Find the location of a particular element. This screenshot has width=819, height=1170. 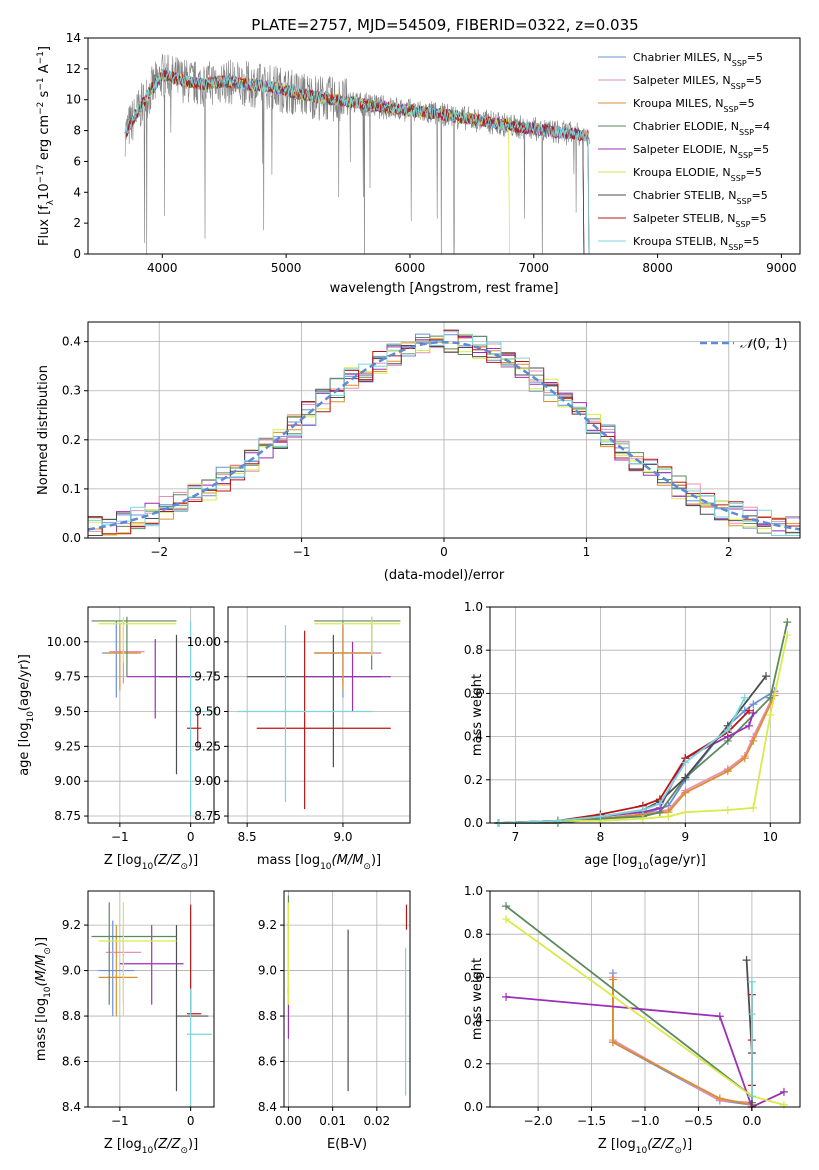

y-tick-label: 9.25 is located at coordinates (207, 746).